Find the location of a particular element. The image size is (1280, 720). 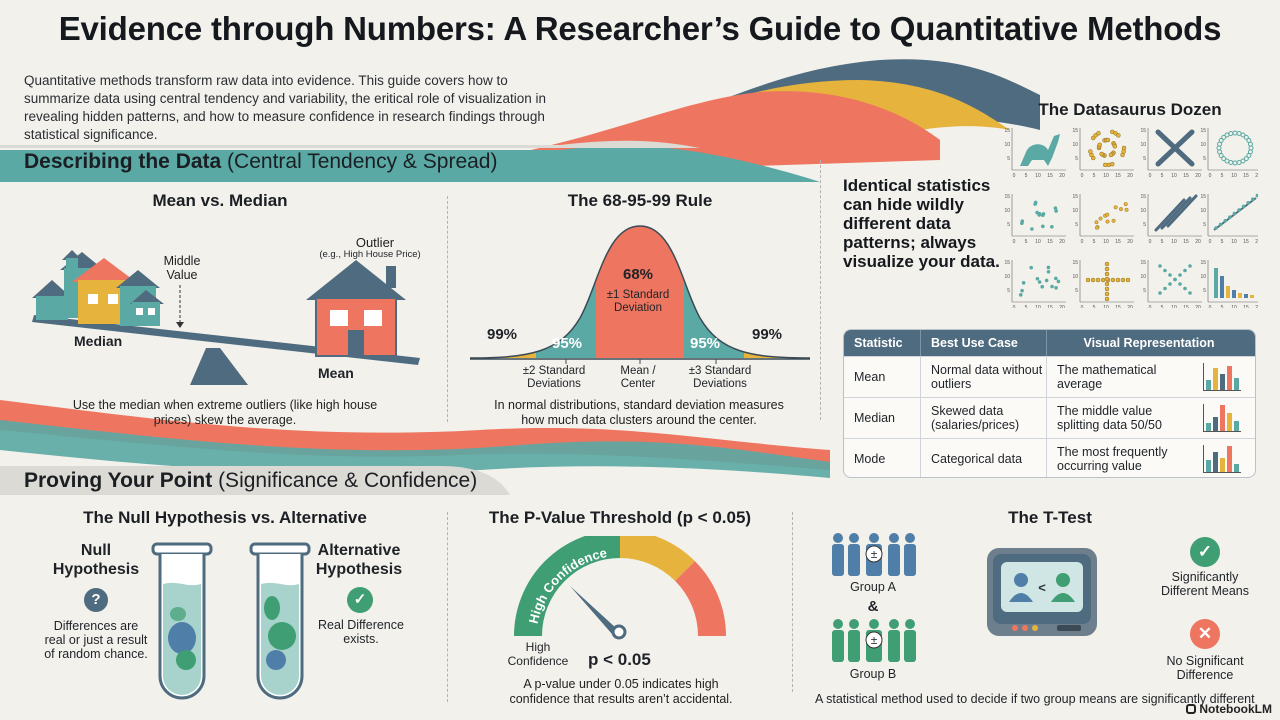

section-describing-rest: (Central Tendency & Spread) is located at coordinates (359, 161).